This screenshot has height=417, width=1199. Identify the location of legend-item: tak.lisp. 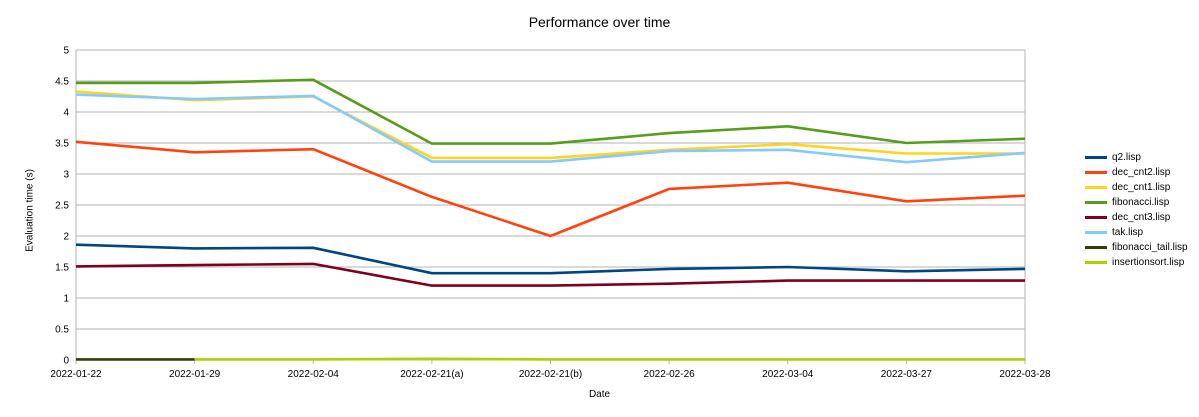
(1136, 232).